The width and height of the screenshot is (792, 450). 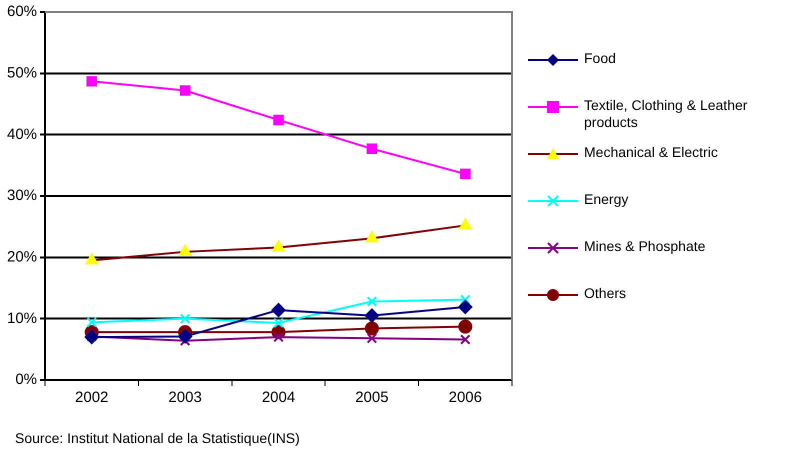 What do you see at coordinates (22, 134) in the screenshot?
I see `y-tick-label: 40%` at bounding box center [22, 134].